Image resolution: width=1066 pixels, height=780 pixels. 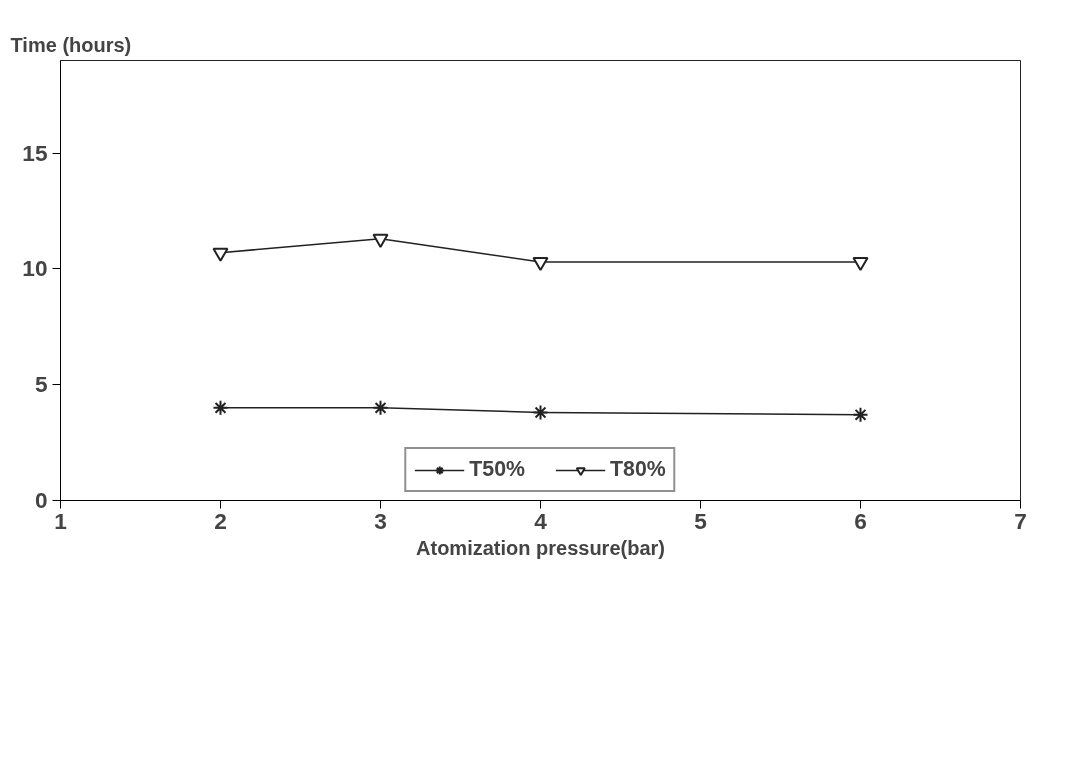 I want to click on x-tick-label: 1, so click(x=60, y=520).